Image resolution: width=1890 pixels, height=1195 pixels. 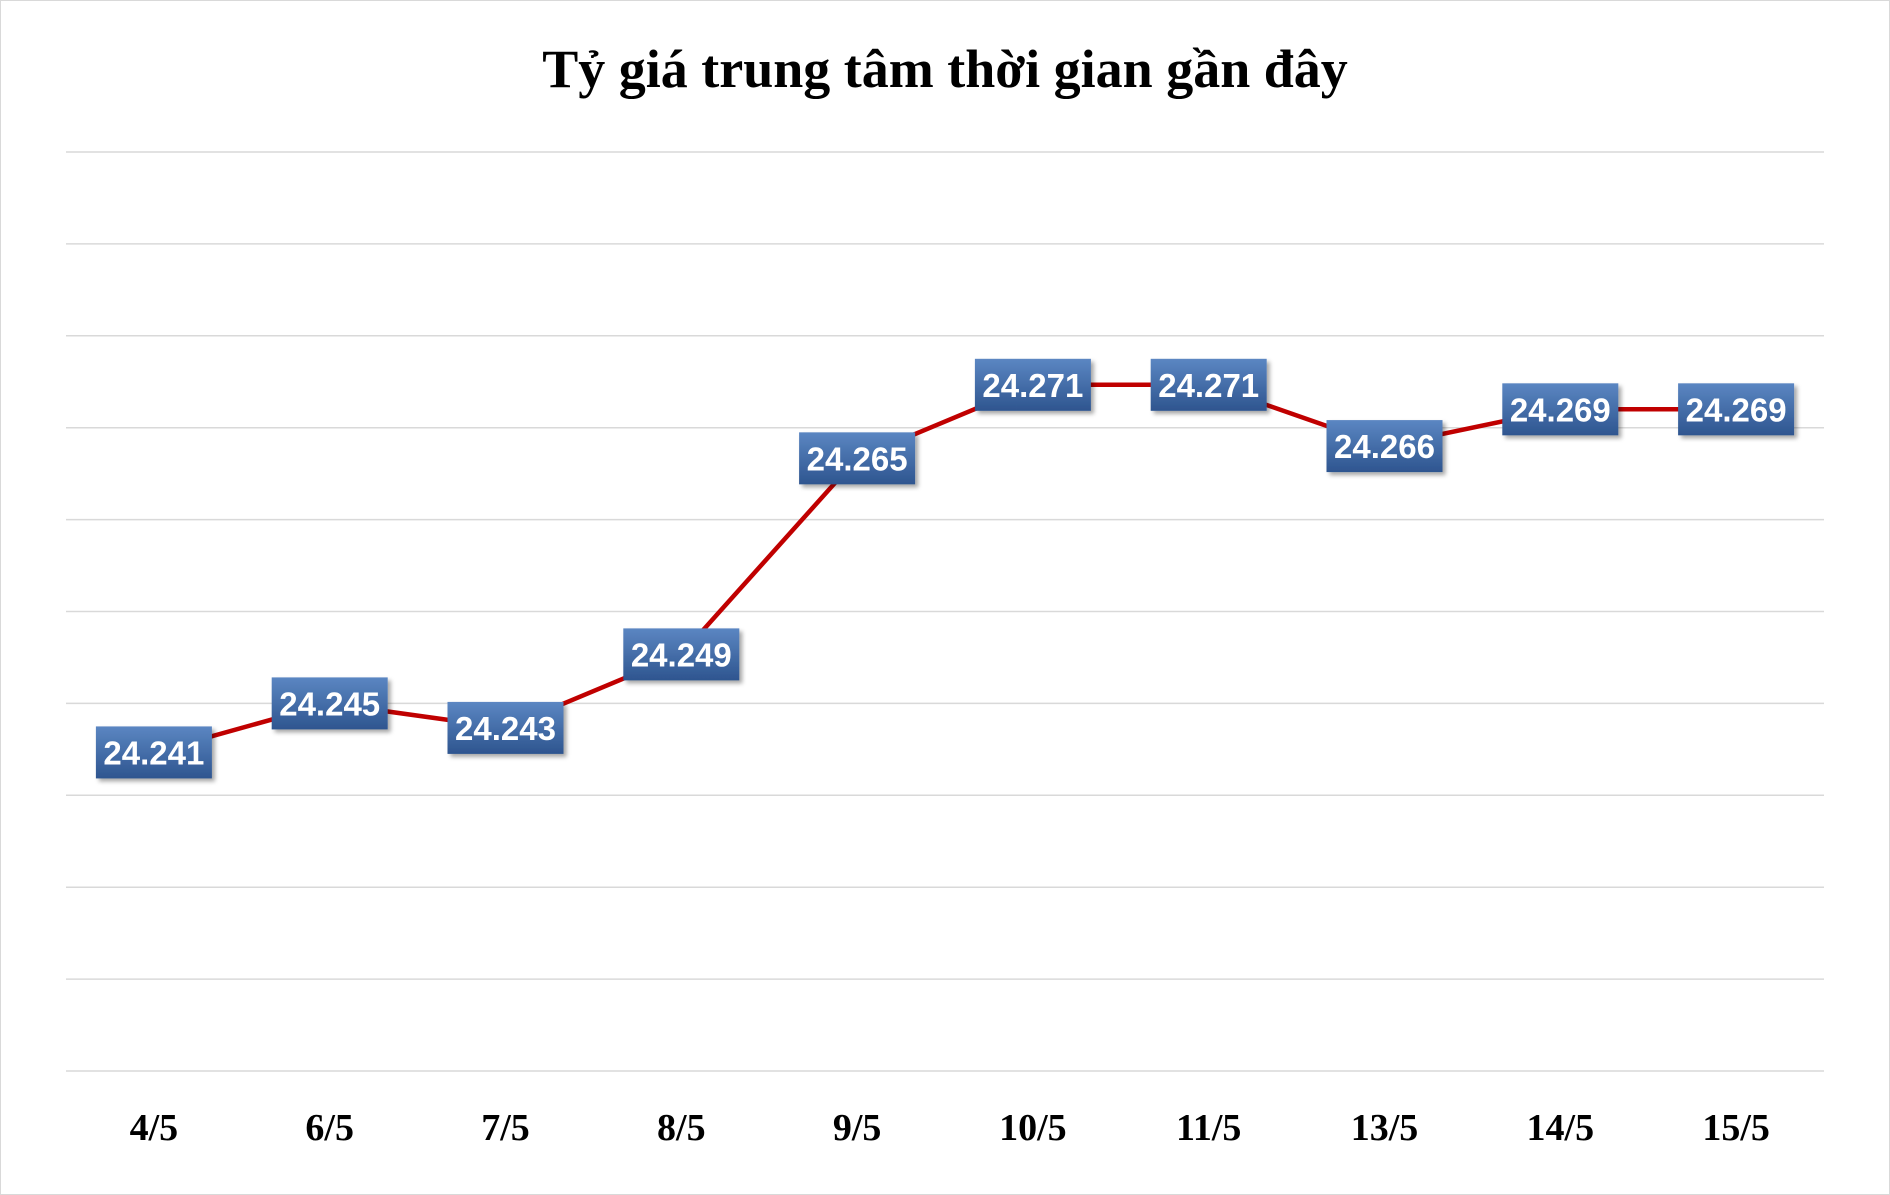 I want to click on data-label-text: 24.245, so click(x=329, y=703).